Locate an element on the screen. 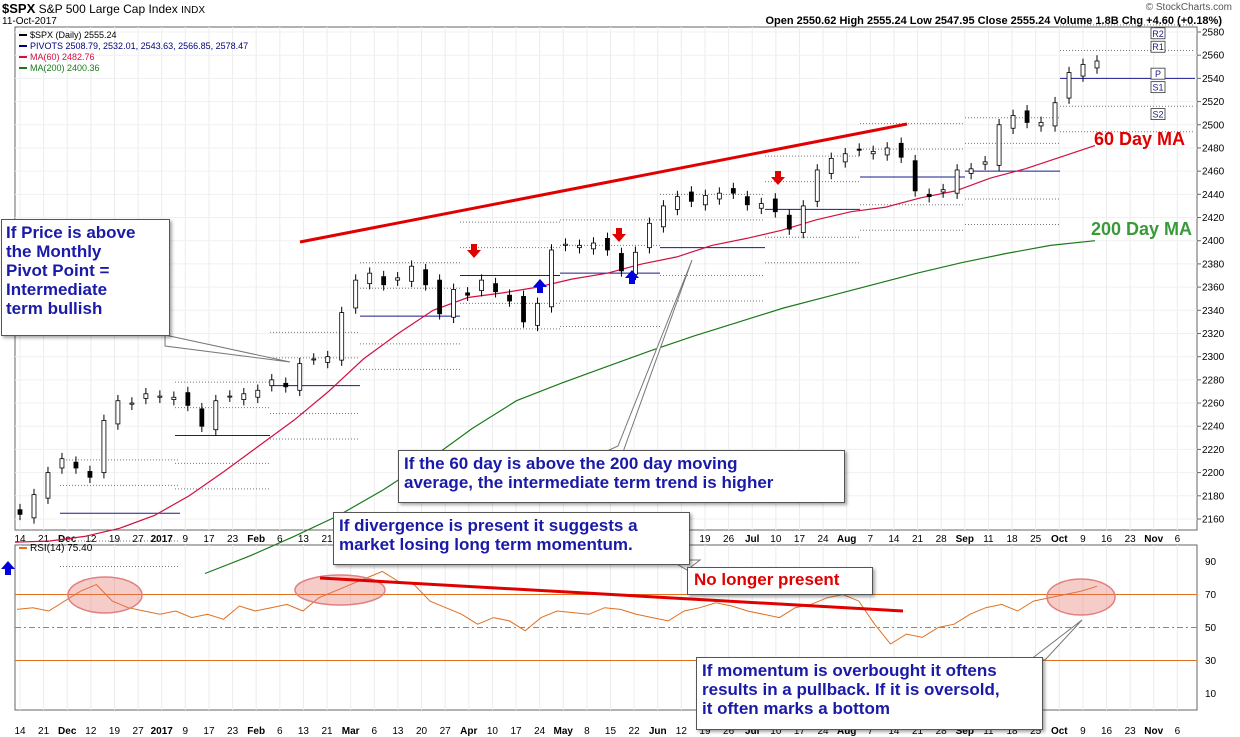 This screenshot has height=737, width=1240. x-tick-label: 16 is located at coordinates (1107, 539).